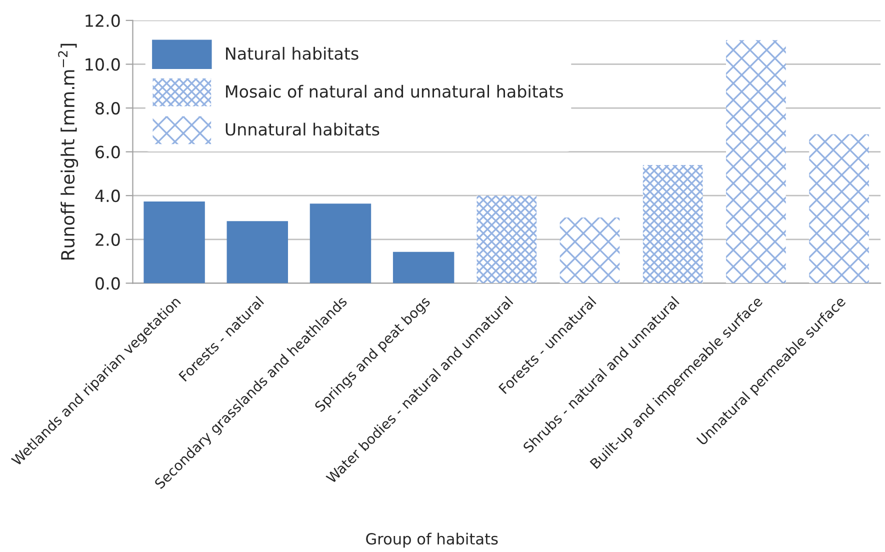  Describe the element at coordinates (303, 129) in the screenshot. I see `legend-label: Unnatural habitats` at that location.